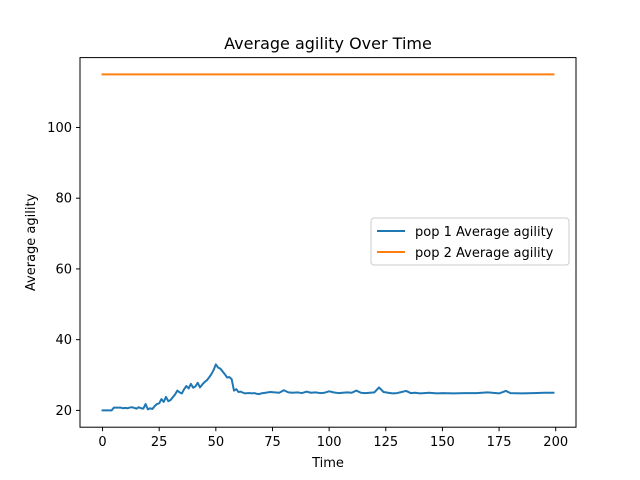 Image resolution: width=640 pixels, height=480 pixels. Describe the element at coordinates (272, 442) in the screenshot. I see `x-tick-label: 75` at that location.